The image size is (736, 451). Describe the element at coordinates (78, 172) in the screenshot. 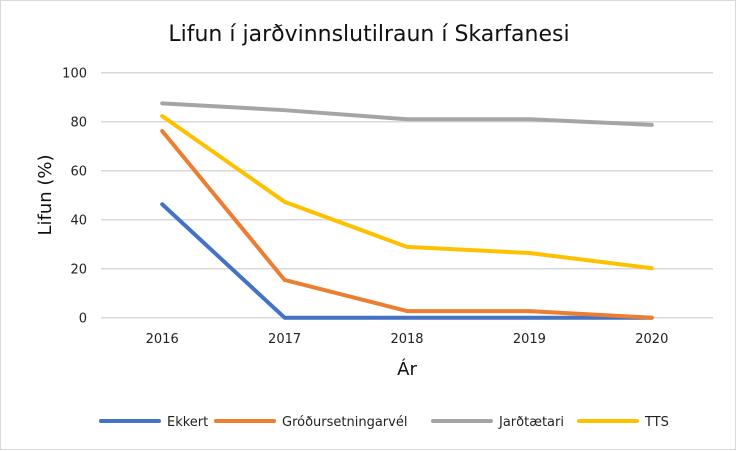

I see `y-tick-label: 60` at that location.